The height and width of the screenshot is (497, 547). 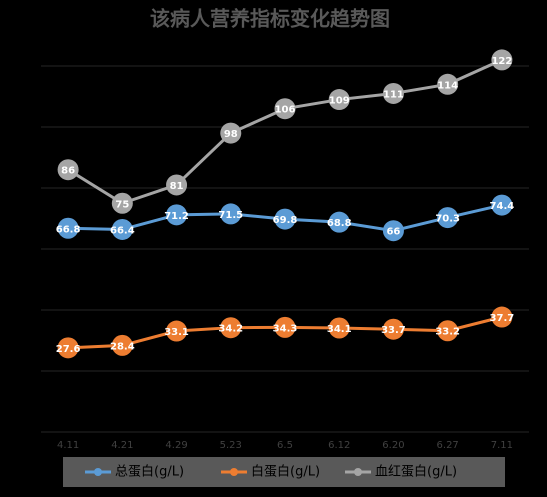 I want to click on data-label: 111, so click(x=393, y=94).